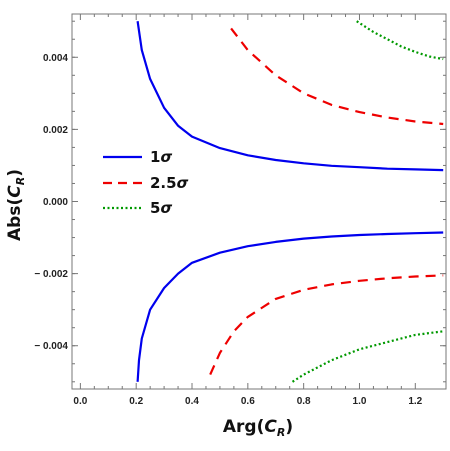 This screenshot has width=450, height=451. I want to click on y-tick-label: 0.004, so click(55, 58).